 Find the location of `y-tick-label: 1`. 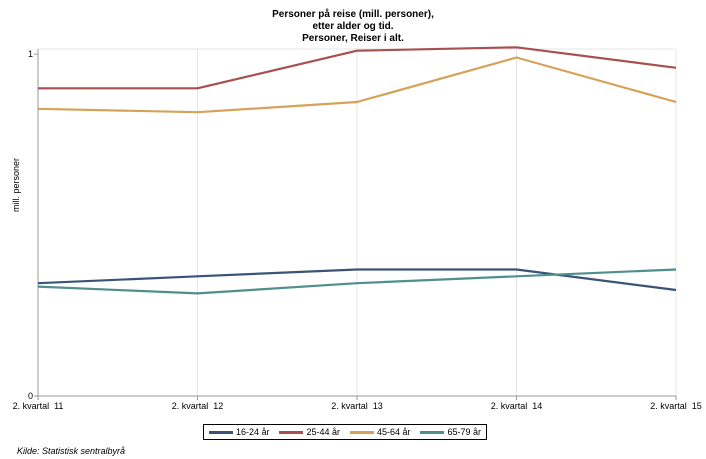

y-tick-label: 1 is located at coordinates (30, 54).